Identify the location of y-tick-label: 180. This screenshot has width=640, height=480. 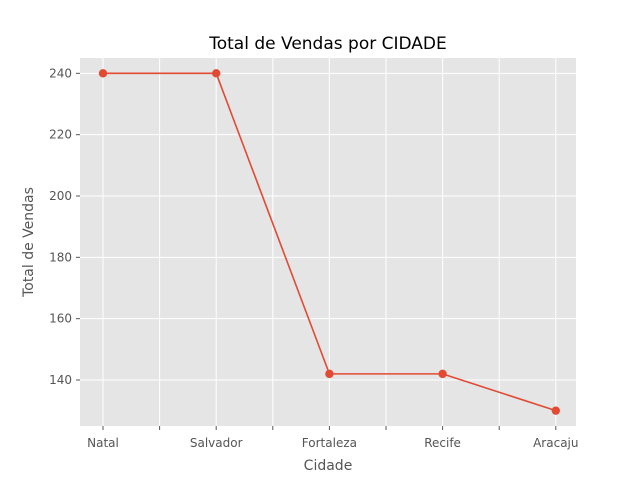
(60, 257).